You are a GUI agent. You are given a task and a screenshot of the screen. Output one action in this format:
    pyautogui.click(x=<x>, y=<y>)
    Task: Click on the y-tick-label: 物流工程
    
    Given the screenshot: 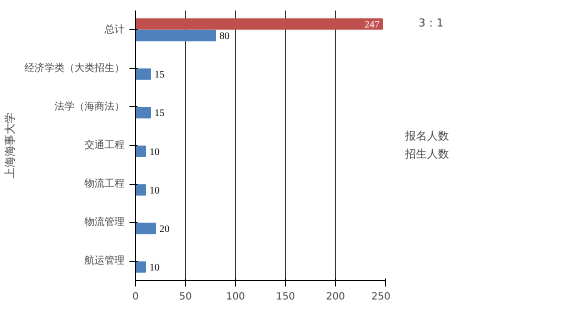 What is the action you would take?
    pyautogui.click(x=104, y=184)
    